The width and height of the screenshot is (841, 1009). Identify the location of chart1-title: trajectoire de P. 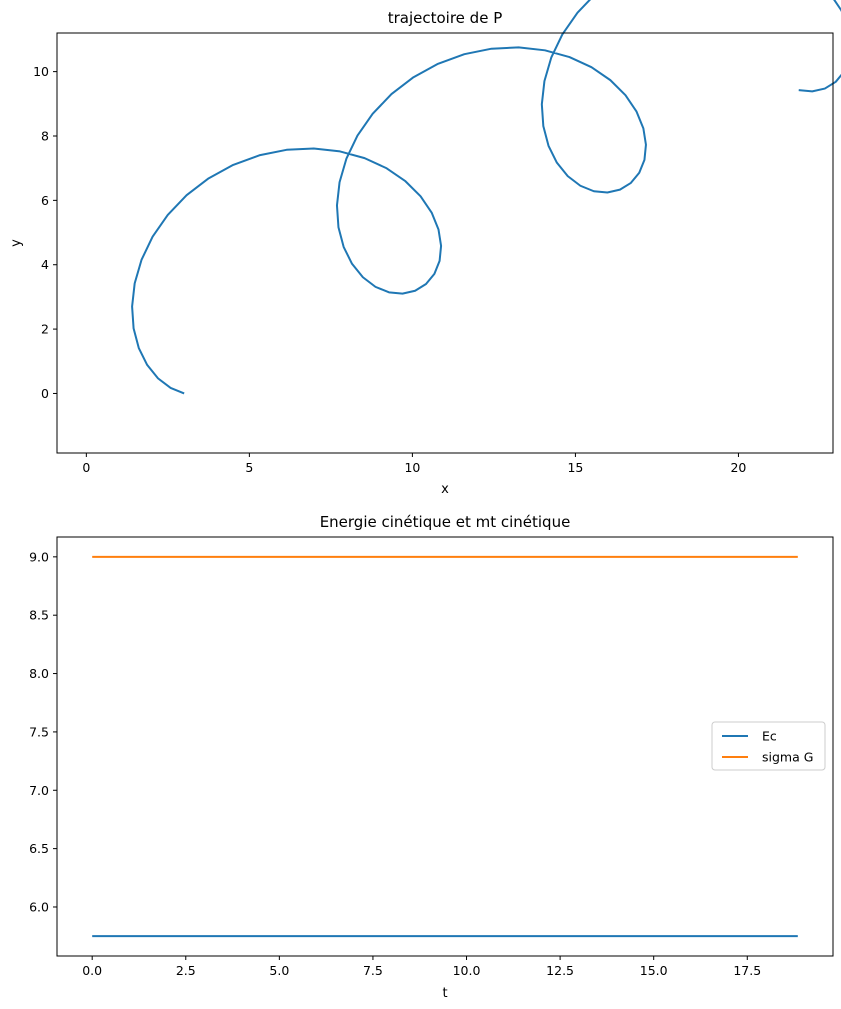
(445, 18).